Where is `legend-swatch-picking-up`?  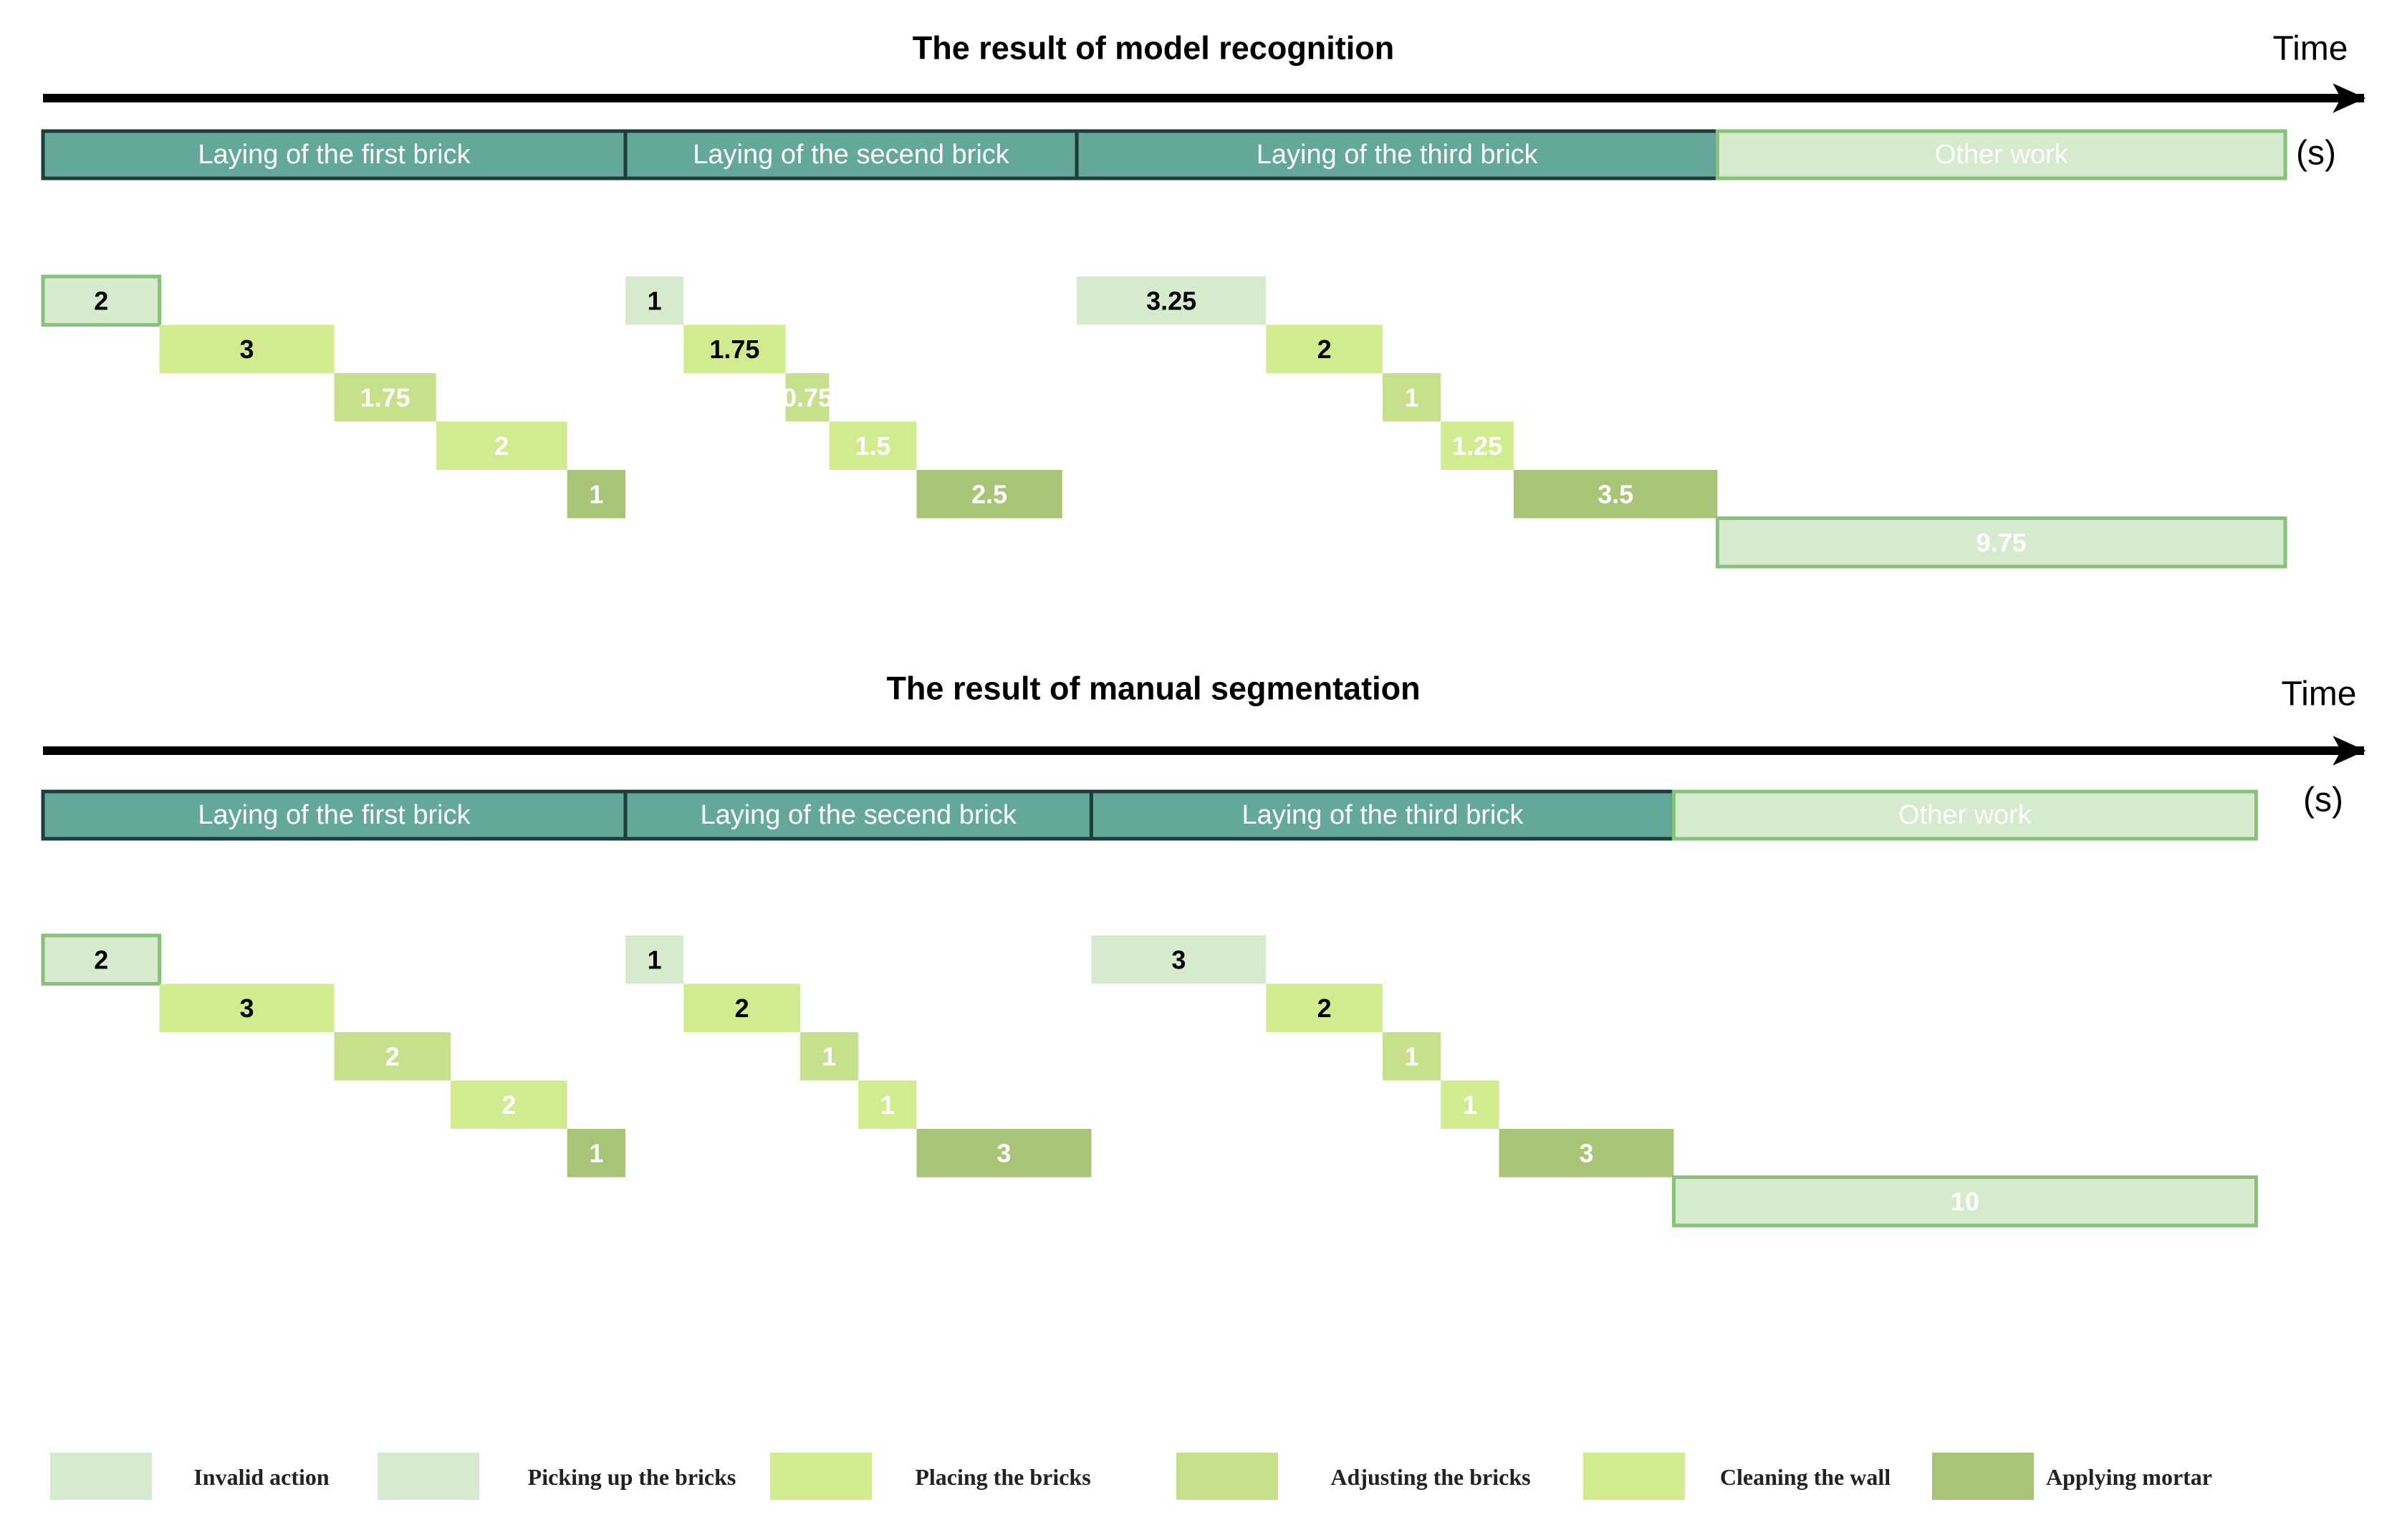 legend-swatch-picking-up is located at coordinates (429, 1476).